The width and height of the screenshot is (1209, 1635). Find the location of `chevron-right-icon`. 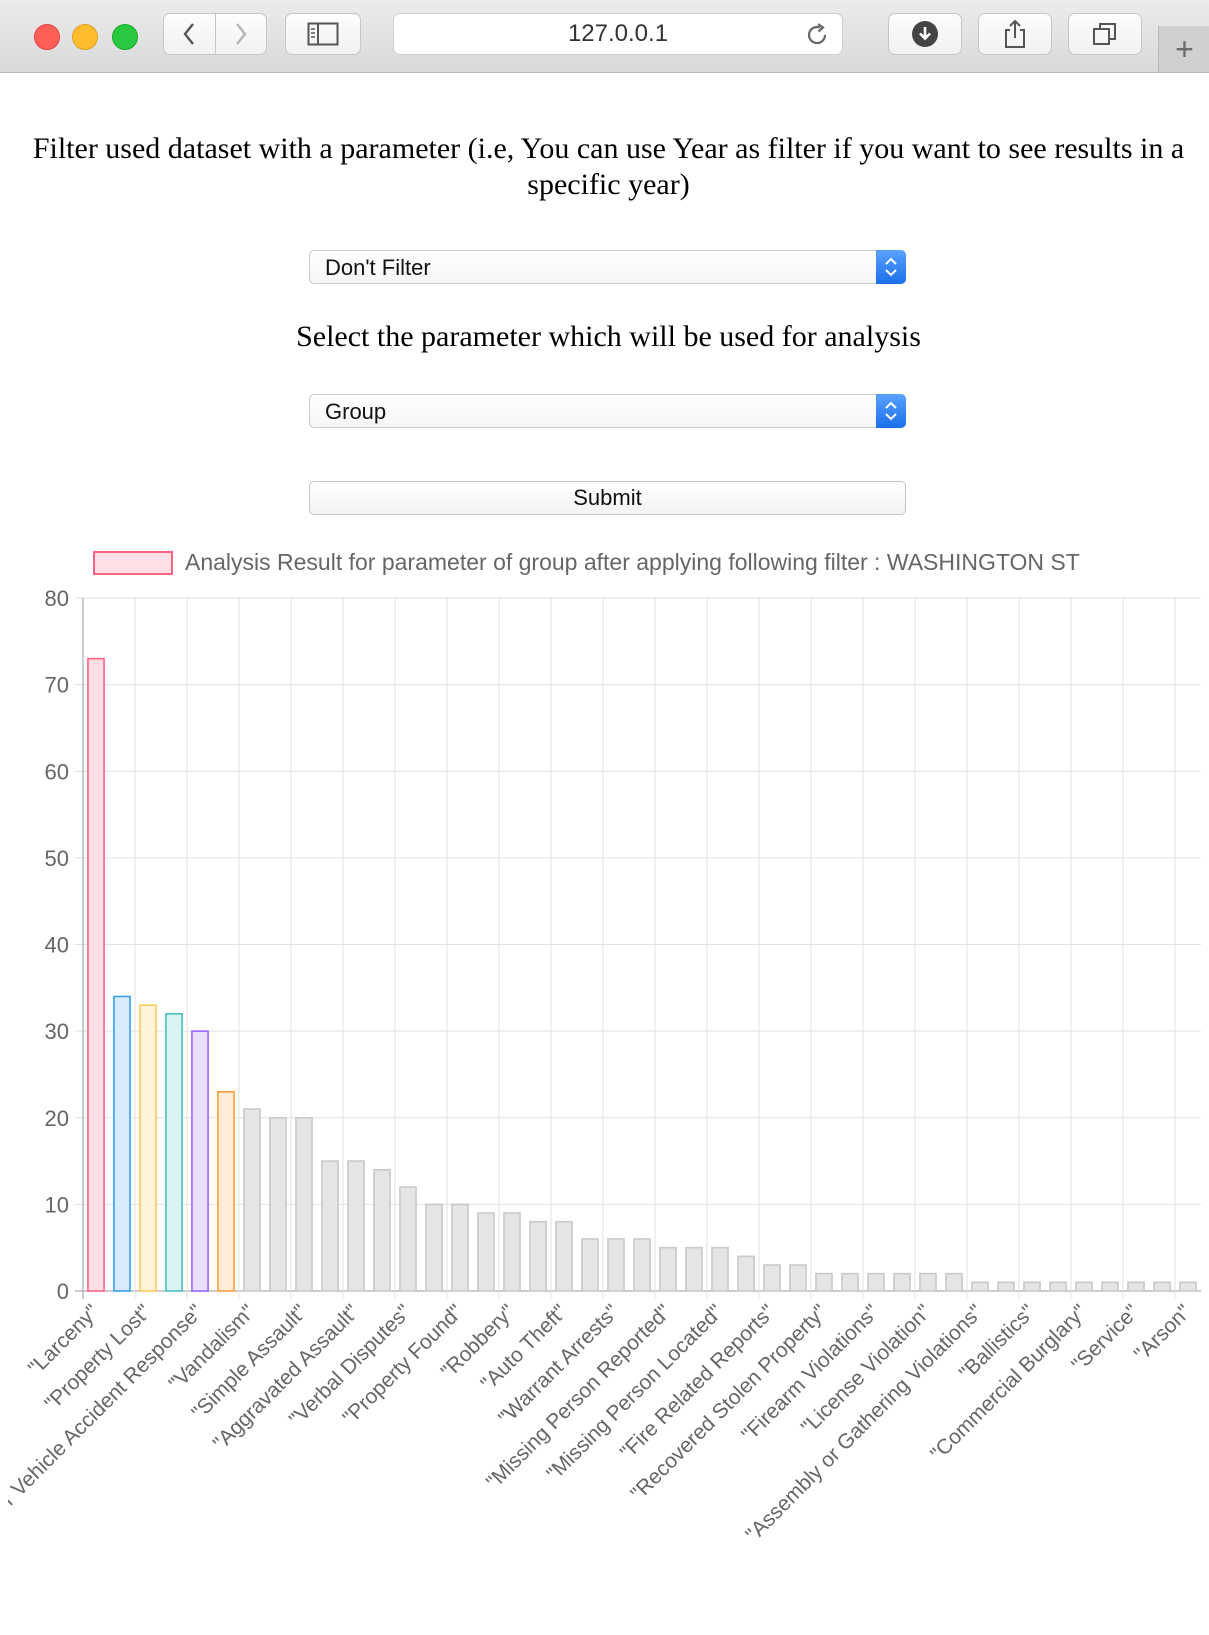

chevron-right-icon is located at coordinates (241, 34).